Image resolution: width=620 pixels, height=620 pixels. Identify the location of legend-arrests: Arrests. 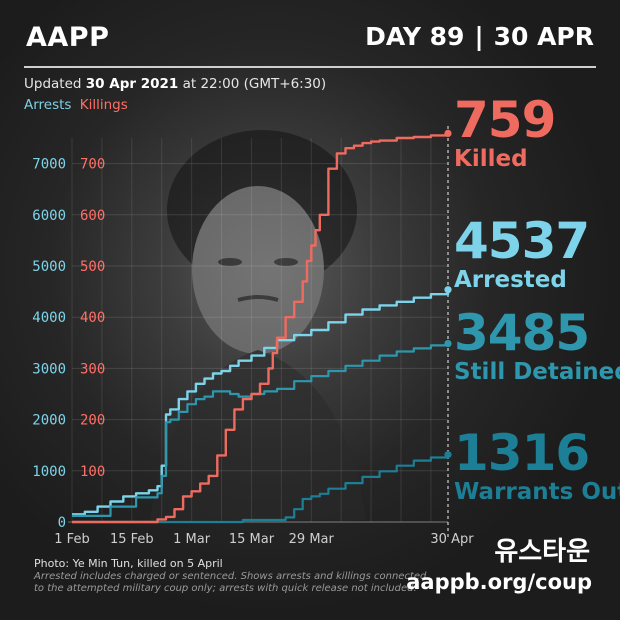
(48, 105).